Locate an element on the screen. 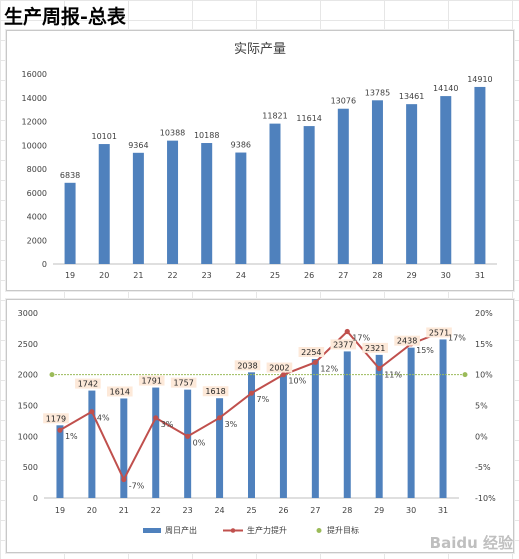  y-tick-label: 6000 is located at coordinates (37, 193).